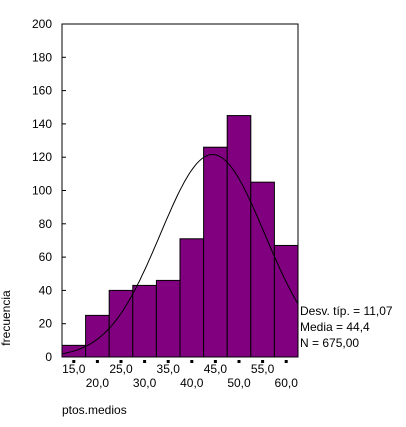 This screenshot has width=406, height=427. I want to click on x-tick-label-35,0: 35,0, so click(169, 369).